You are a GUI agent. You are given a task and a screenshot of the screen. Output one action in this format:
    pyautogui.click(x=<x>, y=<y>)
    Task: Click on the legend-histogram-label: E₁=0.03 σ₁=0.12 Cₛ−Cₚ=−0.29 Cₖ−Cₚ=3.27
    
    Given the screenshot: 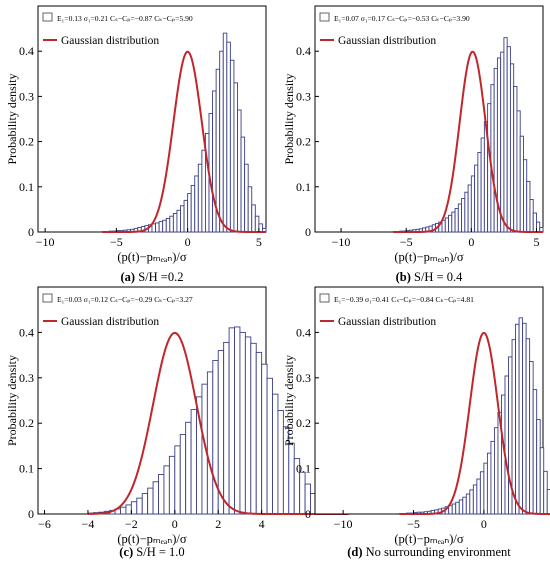 What is the action you would take?
    pyautogui.click(x=125, y=299)
    